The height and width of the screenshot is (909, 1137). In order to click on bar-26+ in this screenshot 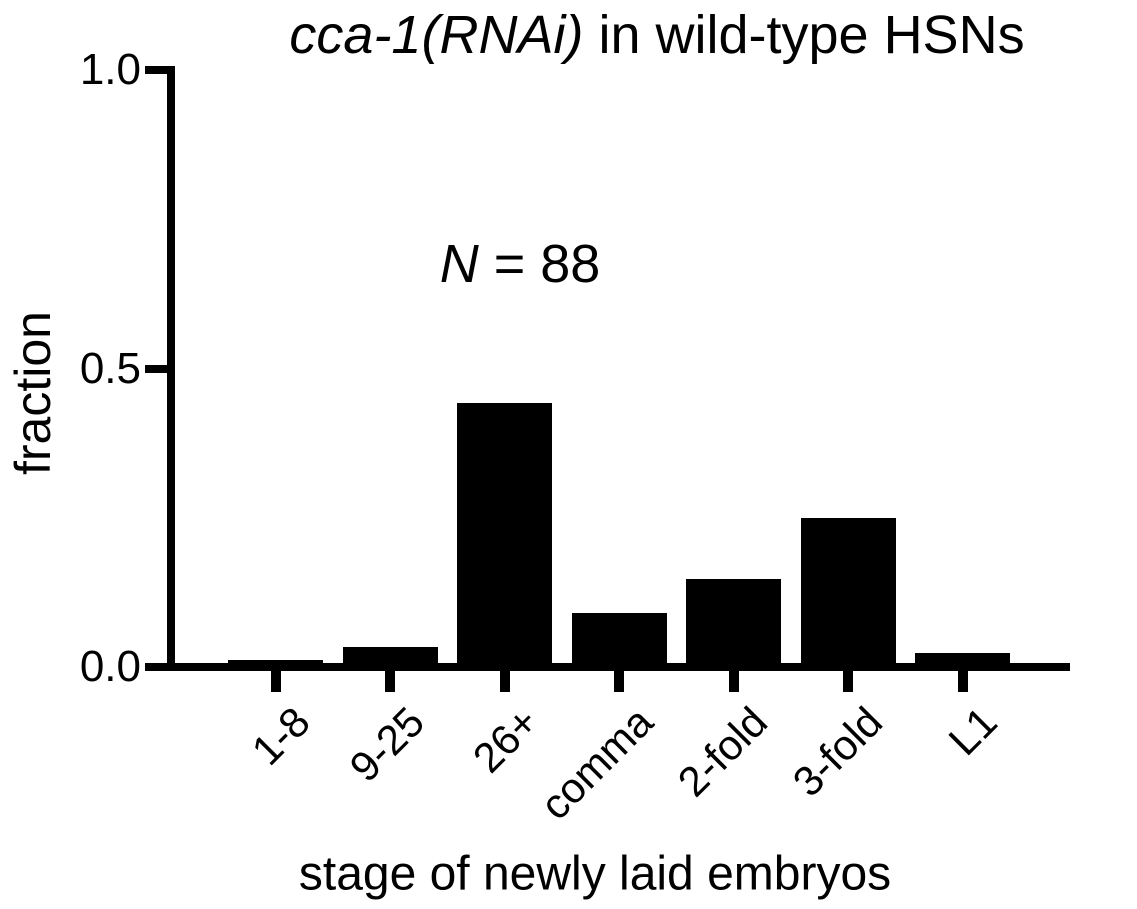, I will do `click(504, 534)`.